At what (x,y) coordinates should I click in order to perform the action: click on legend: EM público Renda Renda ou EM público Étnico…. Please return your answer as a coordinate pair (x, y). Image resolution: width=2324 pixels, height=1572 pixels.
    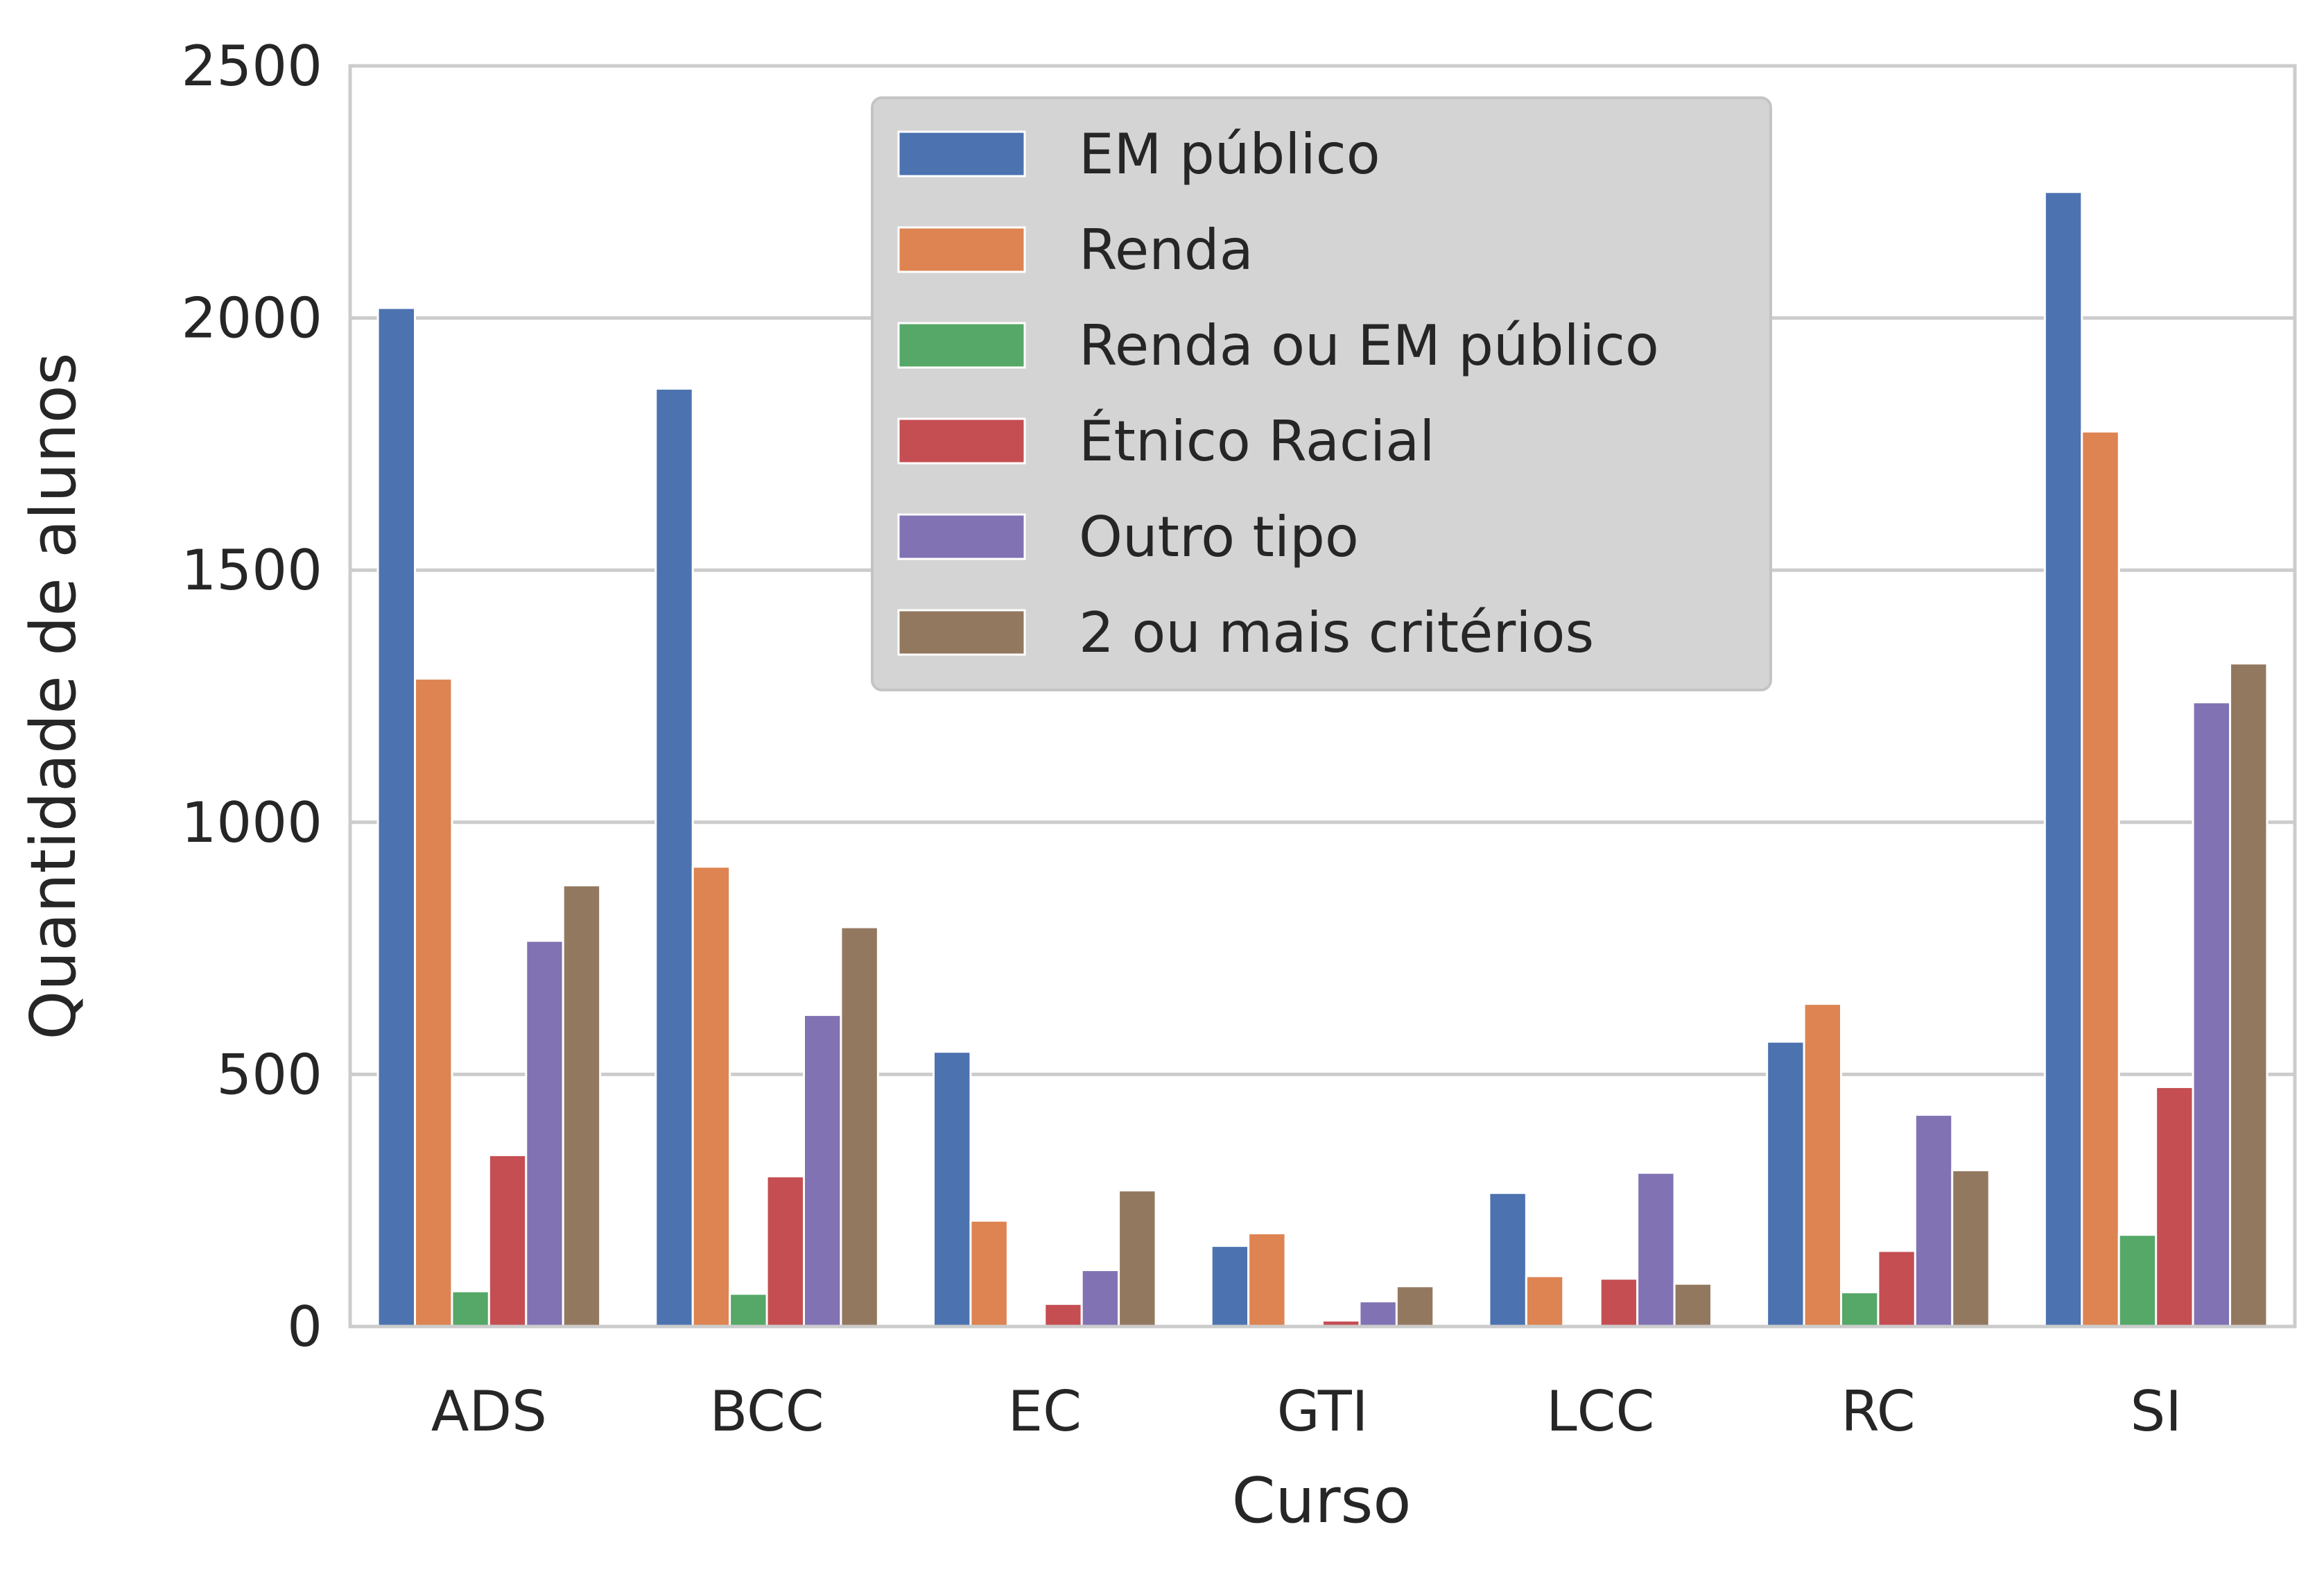
    Looking at the image, I should click on (1321, 393).